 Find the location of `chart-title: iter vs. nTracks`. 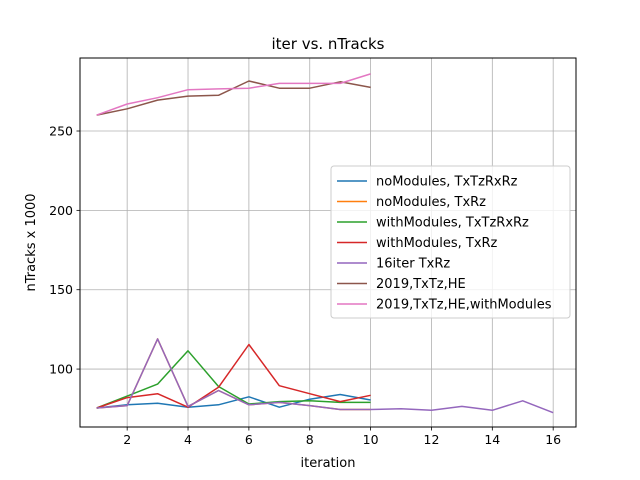

chart-title: iter vs. nTracks is located at coordinates (327, 44).